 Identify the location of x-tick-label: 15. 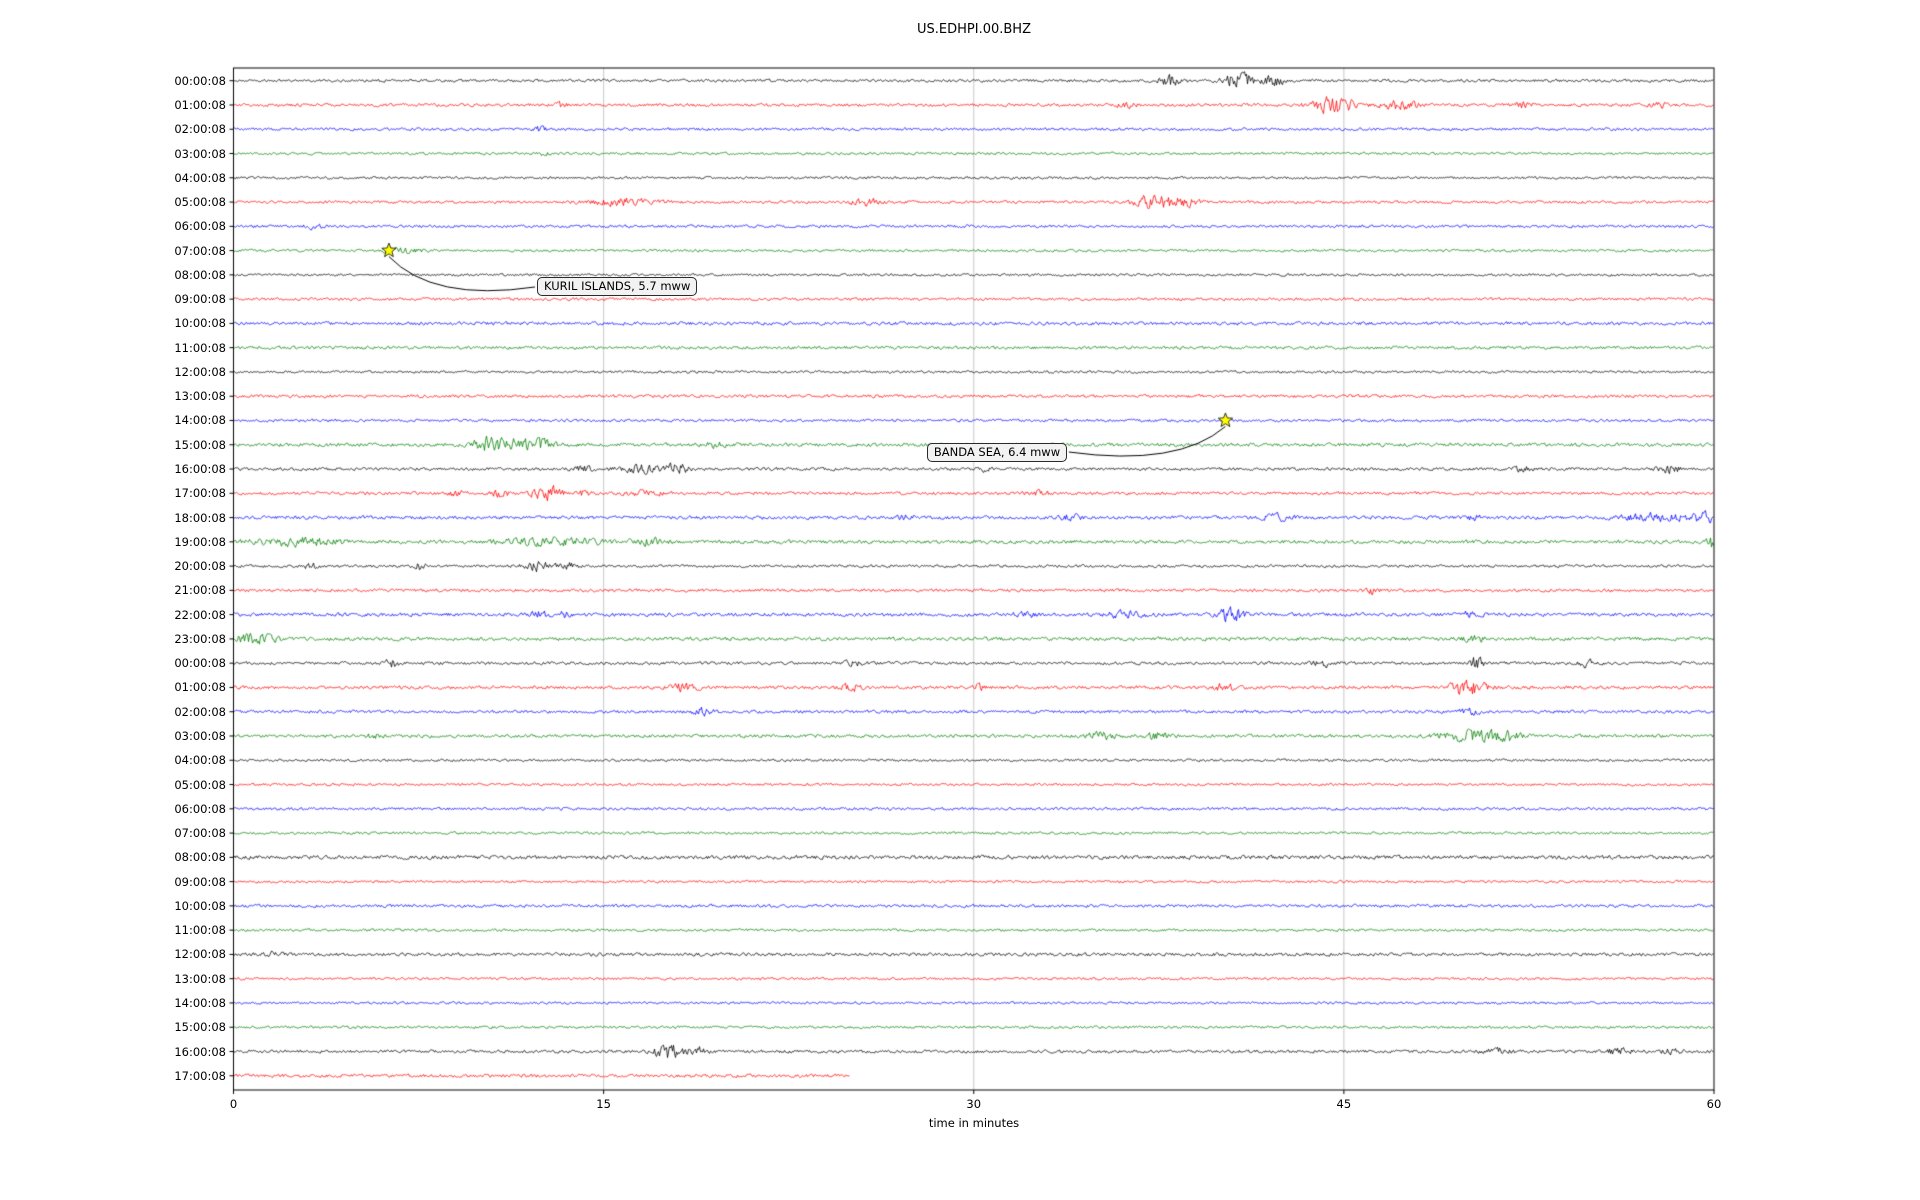
(603, 1104).